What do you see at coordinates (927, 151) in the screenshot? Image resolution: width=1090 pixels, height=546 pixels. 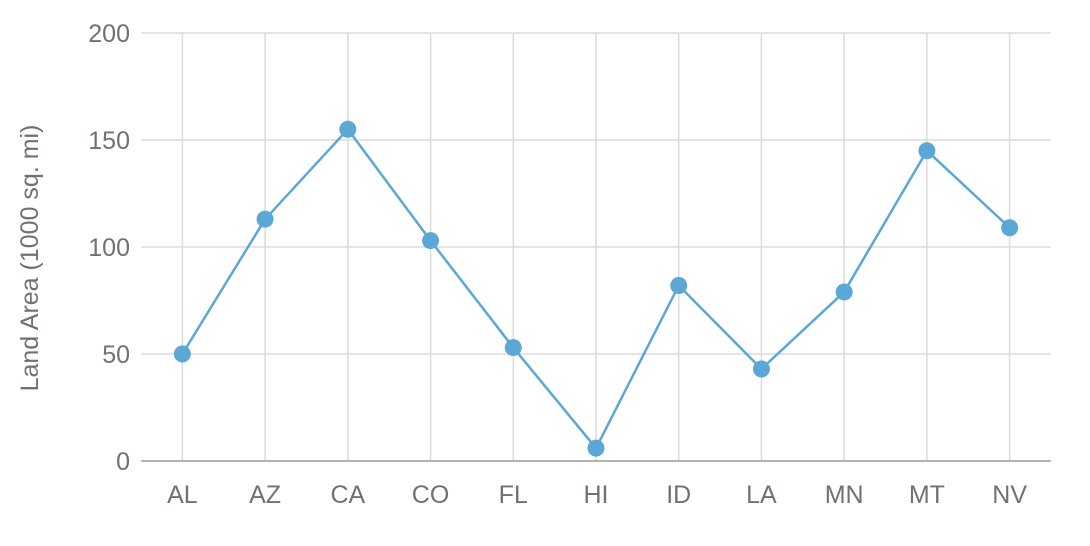 I see `data-point-MT` at bounding box center [927, 151].